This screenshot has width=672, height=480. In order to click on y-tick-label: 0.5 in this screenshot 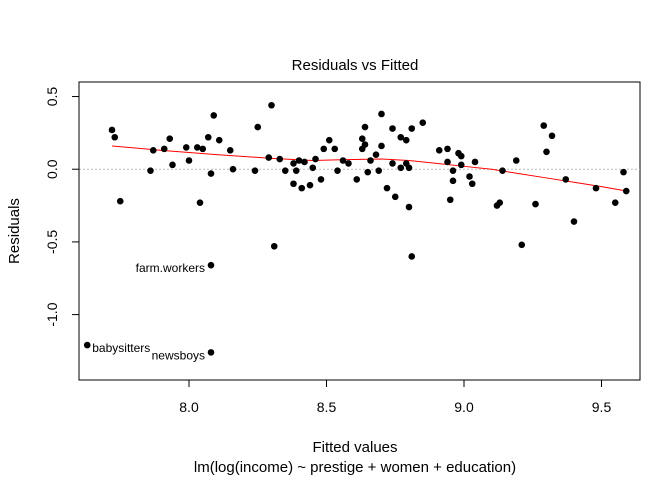, I will do `click(52, 97)`.